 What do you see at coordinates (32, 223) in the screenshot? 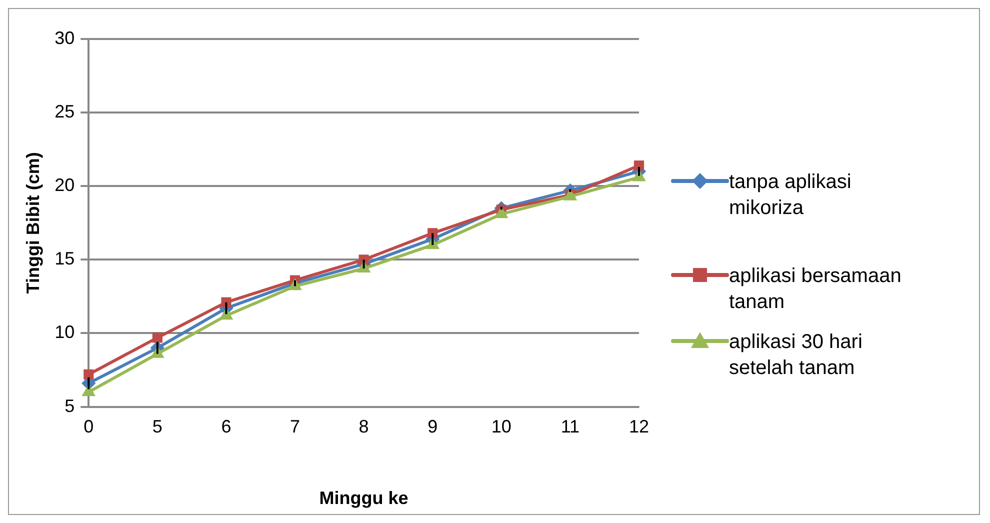
I see `y-axis-title: Tinggi Bibit (cm)` at bounding box center [32, 223].